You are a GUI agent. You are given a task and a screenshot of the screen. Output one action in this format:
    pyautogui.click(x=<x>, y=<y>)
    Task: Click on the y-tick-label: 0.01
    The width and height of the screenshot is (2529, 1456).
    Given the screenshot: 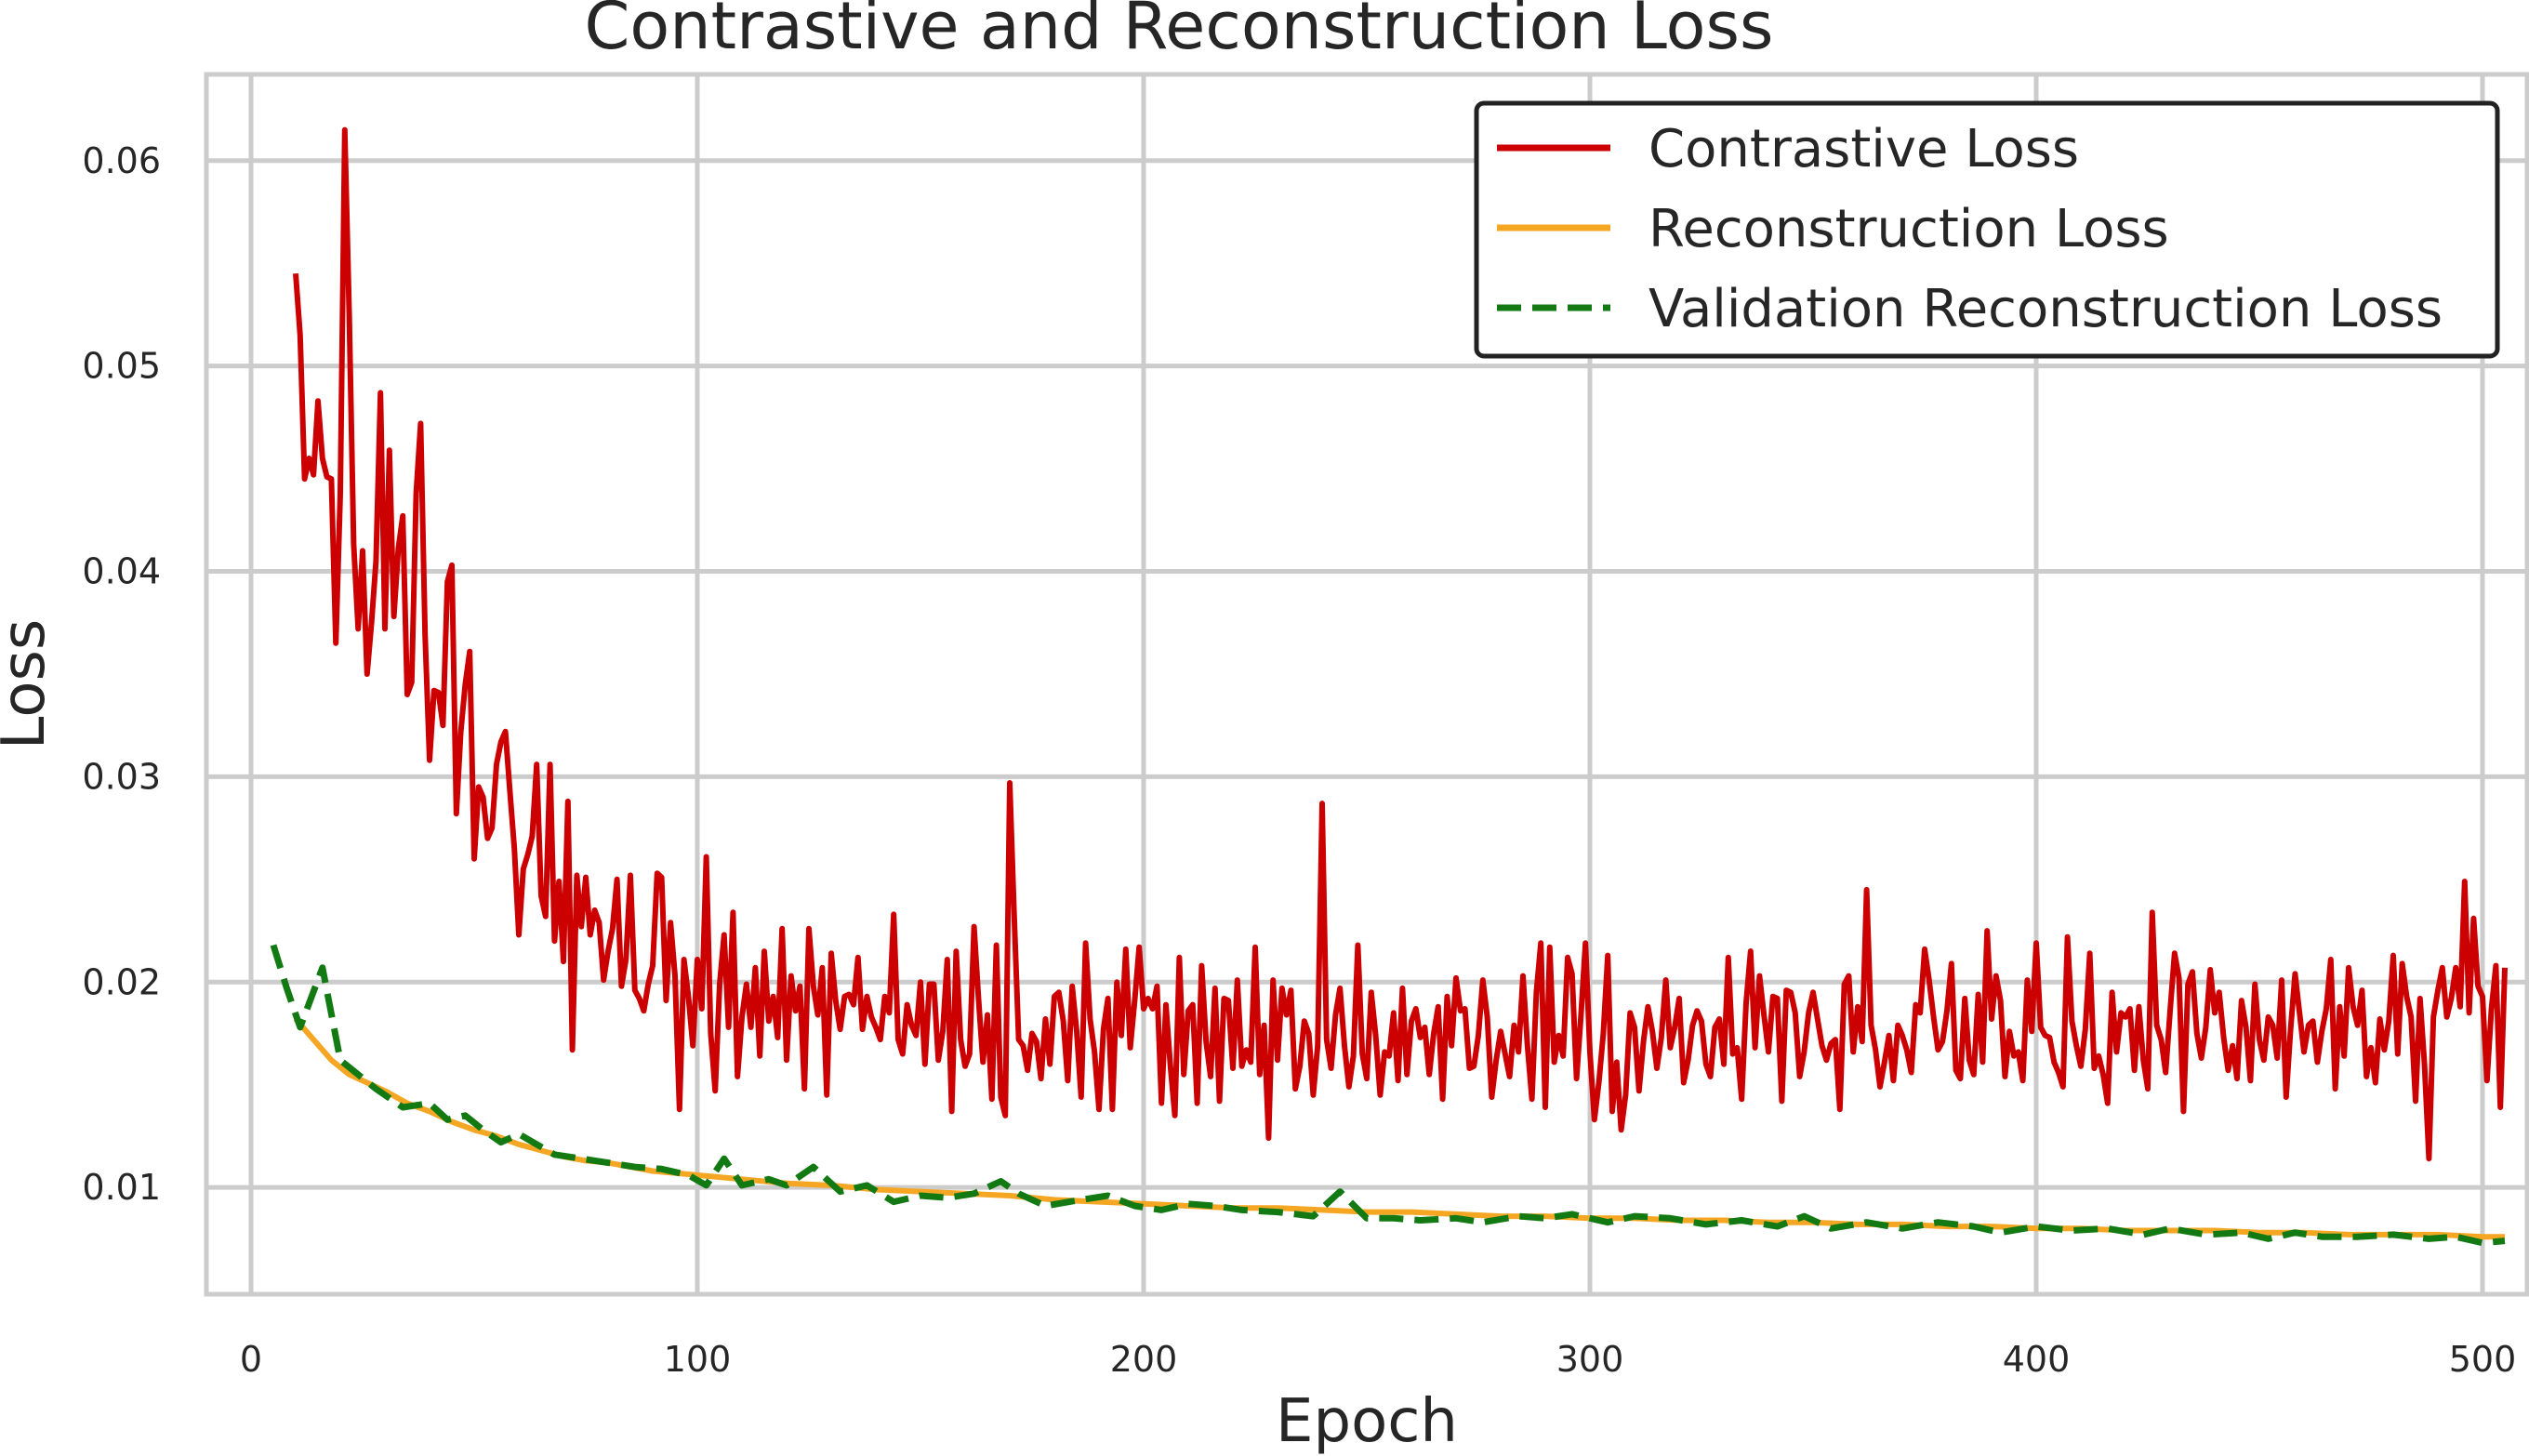 What is the action you would take?
    pyautogui.click(x=121, y=1187)
    